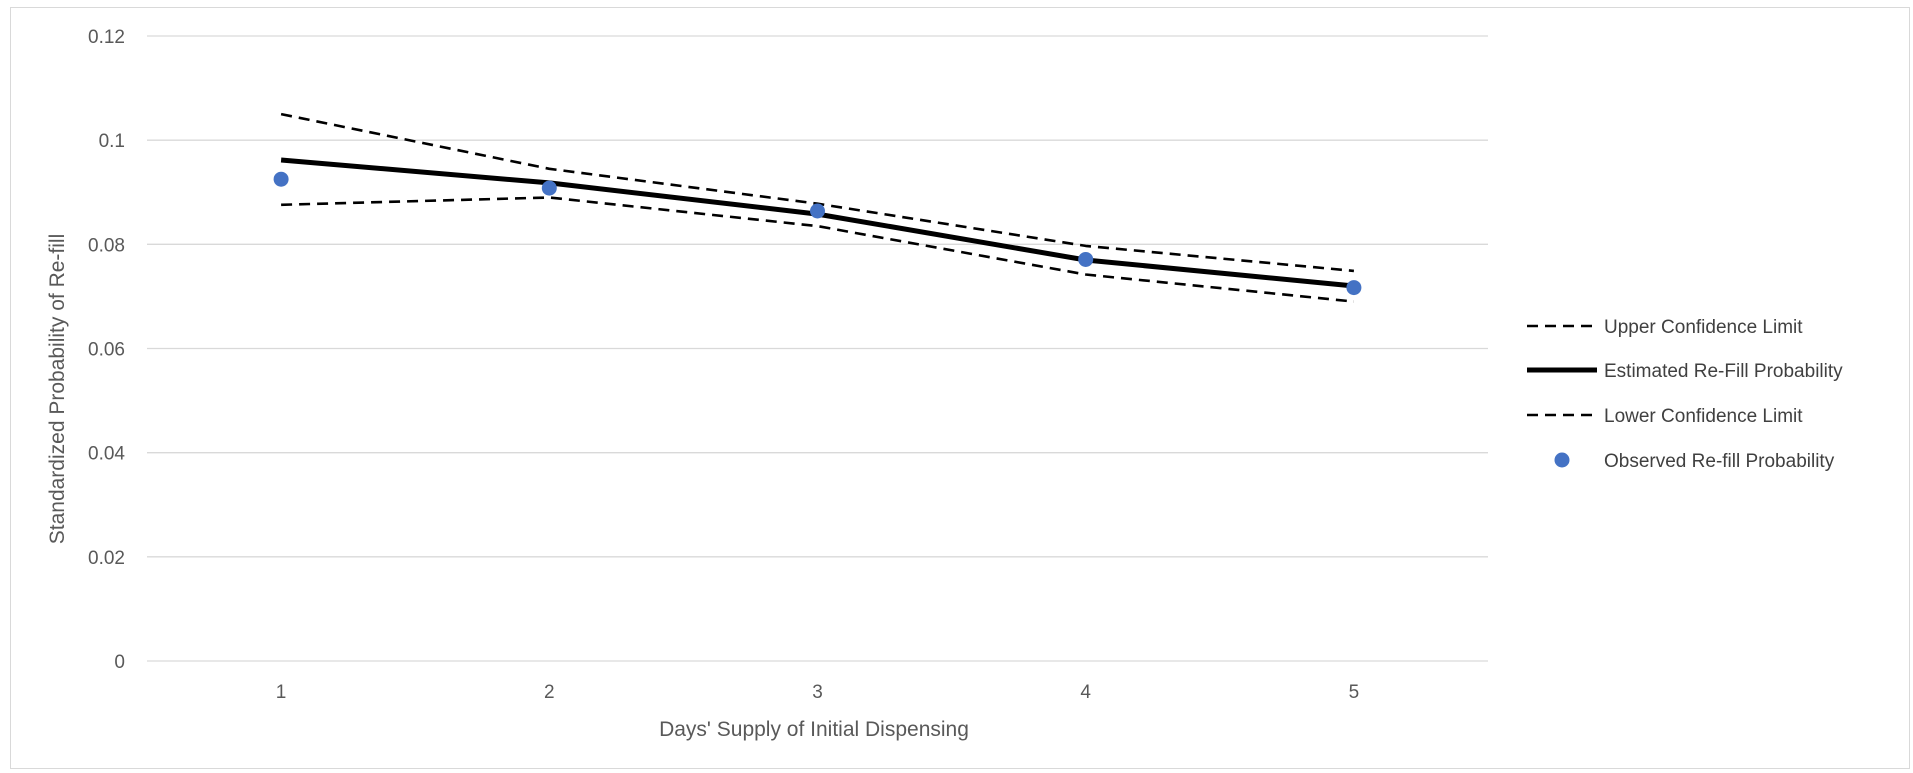 The image size is (1913, 773). Describe the element at coordinates (281, 692) in the screenshot. I see `x-tick-label: 1` at that location.